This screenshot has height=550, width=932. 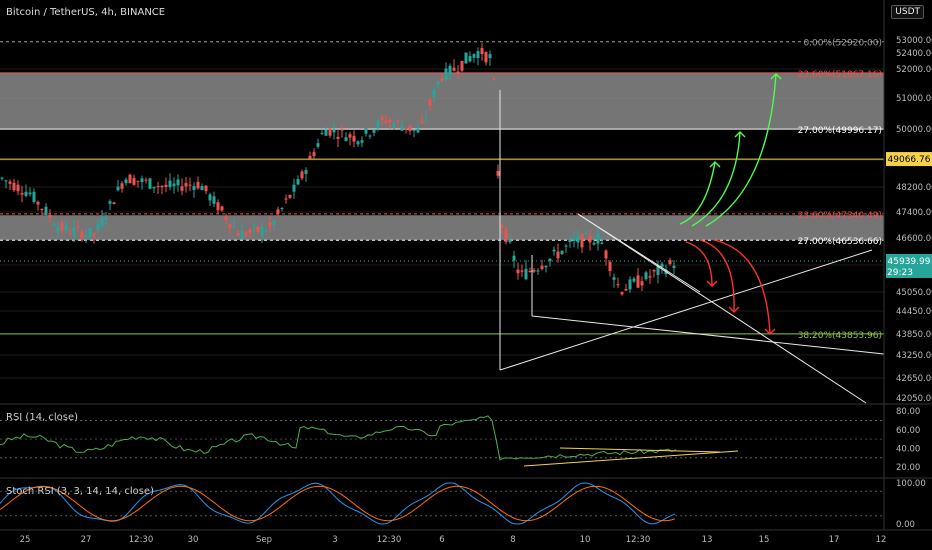 What do you see at coordinates (907, 12) in the screenshot?
I see `currency-selector: USDT` at bounding box center [907, 12].